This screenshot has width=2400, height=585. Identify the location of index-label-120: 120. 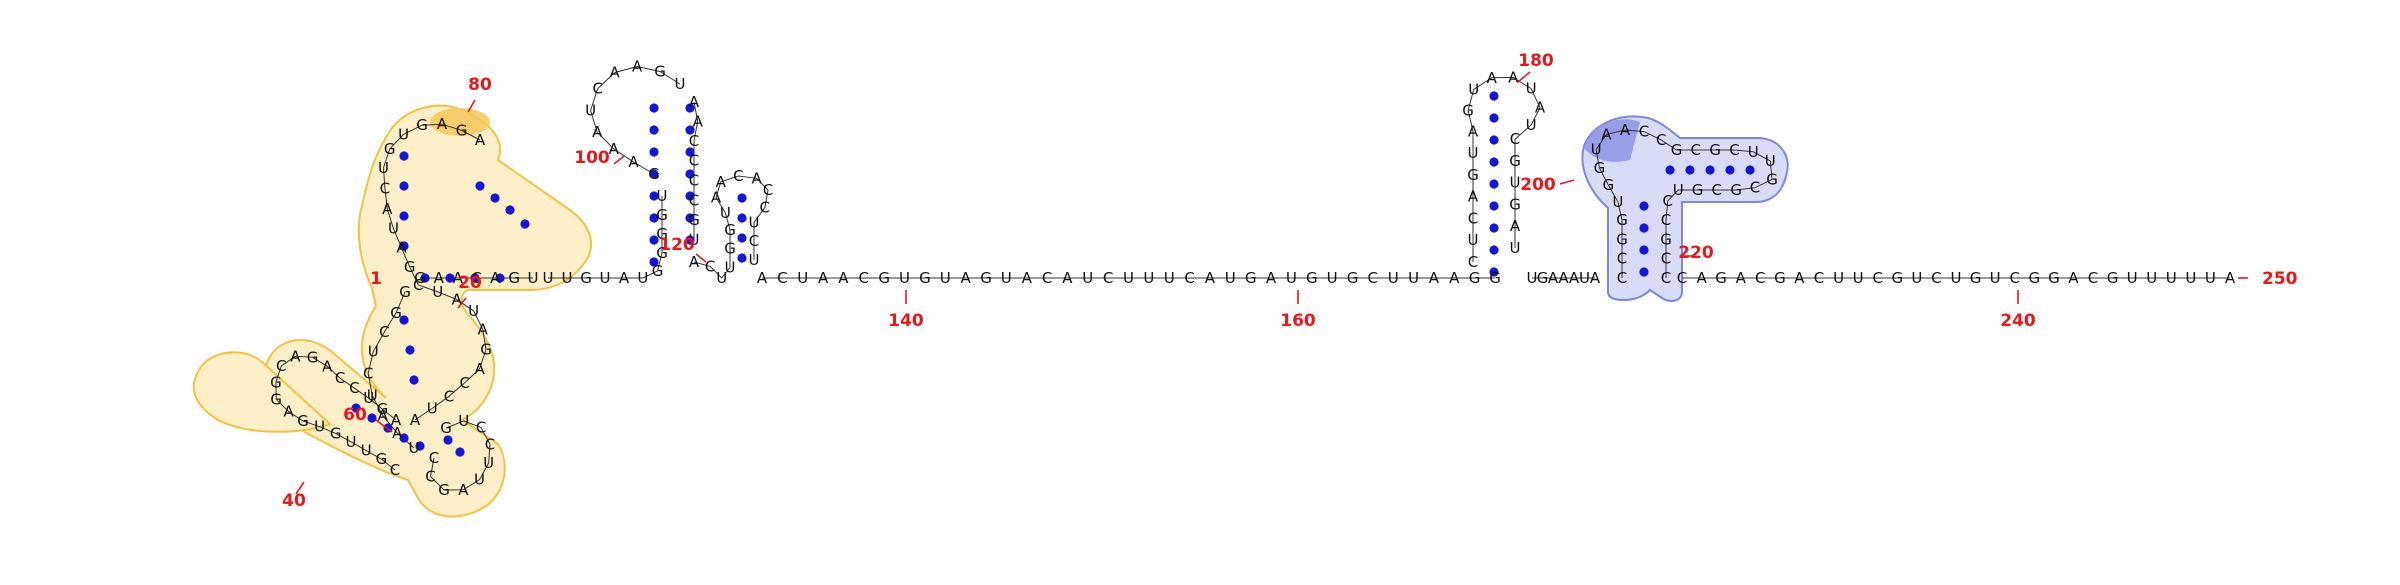
(677, 245).